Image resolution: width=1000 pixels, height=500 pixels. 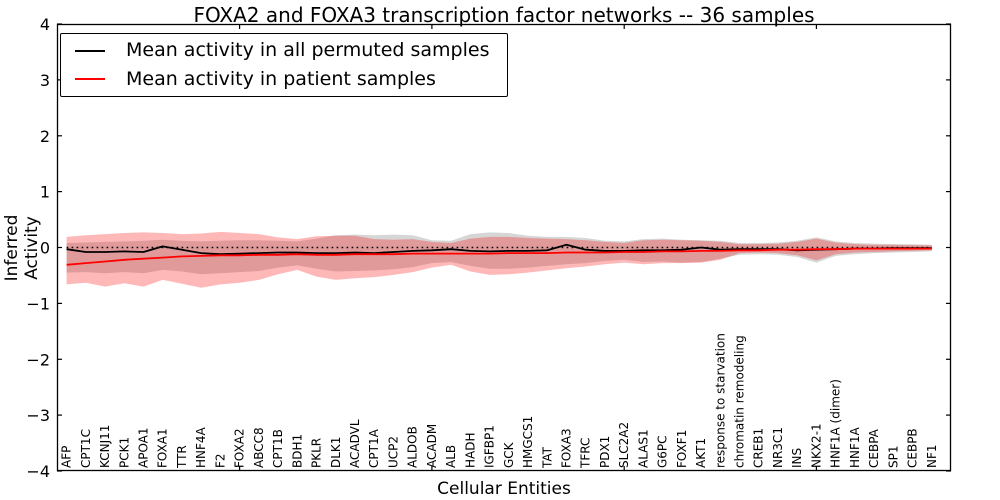 What do you see at coordinates (499, 256) in the screenshot?
I see `patient-mean-line` at bounding box center [499, 256].